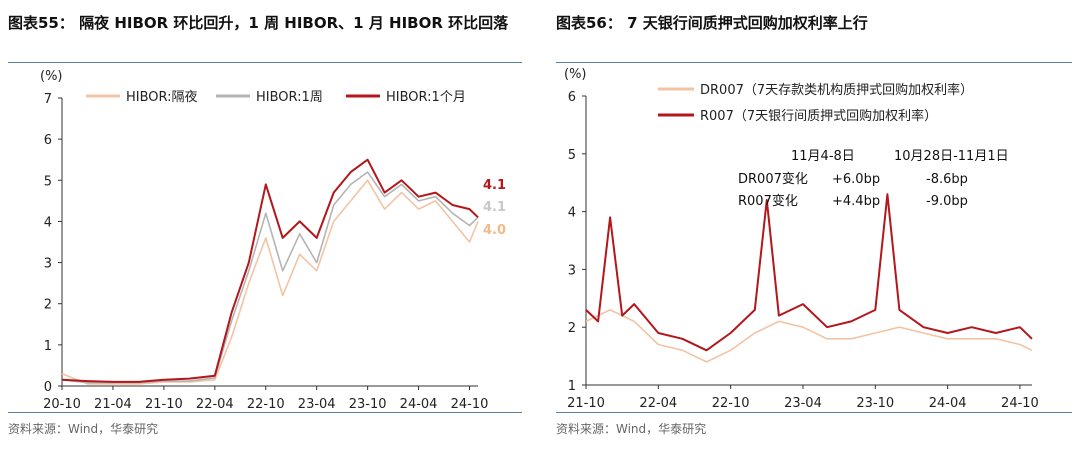 The image size is (1080, 452). What do you see at coordinates (947, 201) in the screenshot?
I see `annotation-value: -9.0bp` at bounding box center [947, 201].